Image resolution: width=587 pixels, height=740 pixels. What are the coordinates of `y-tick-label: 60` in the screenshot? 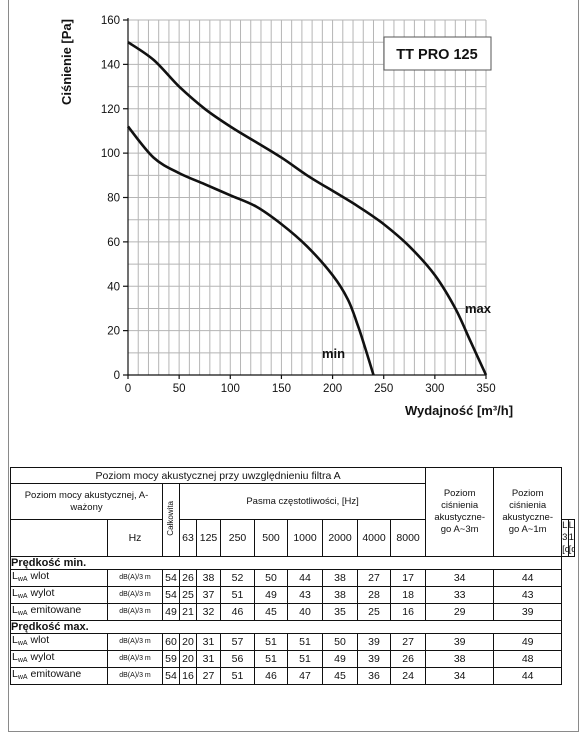 It's located at (113, 243).